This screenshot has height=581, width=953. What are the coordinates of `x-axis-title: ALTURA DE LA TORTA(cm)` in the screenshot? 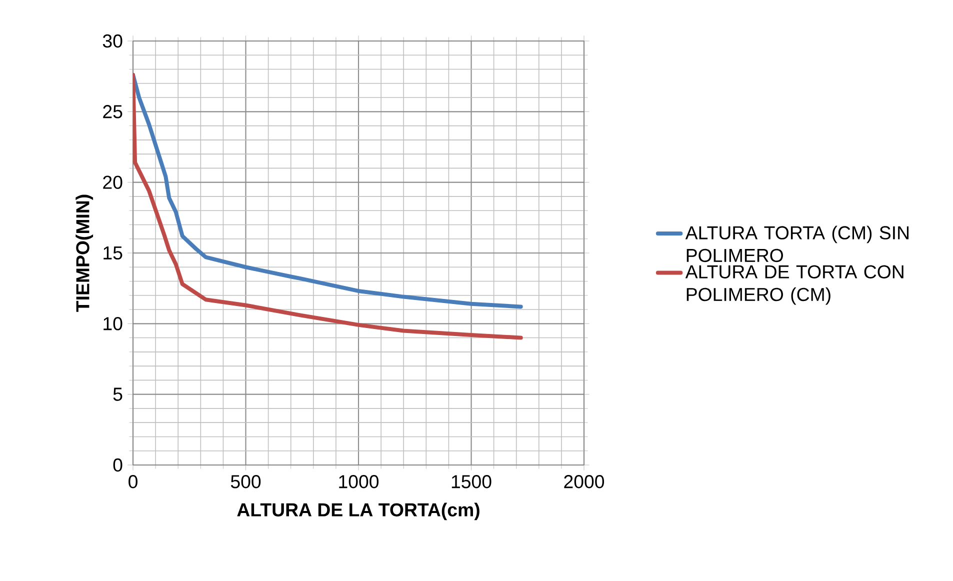 It's located at (358, 511).